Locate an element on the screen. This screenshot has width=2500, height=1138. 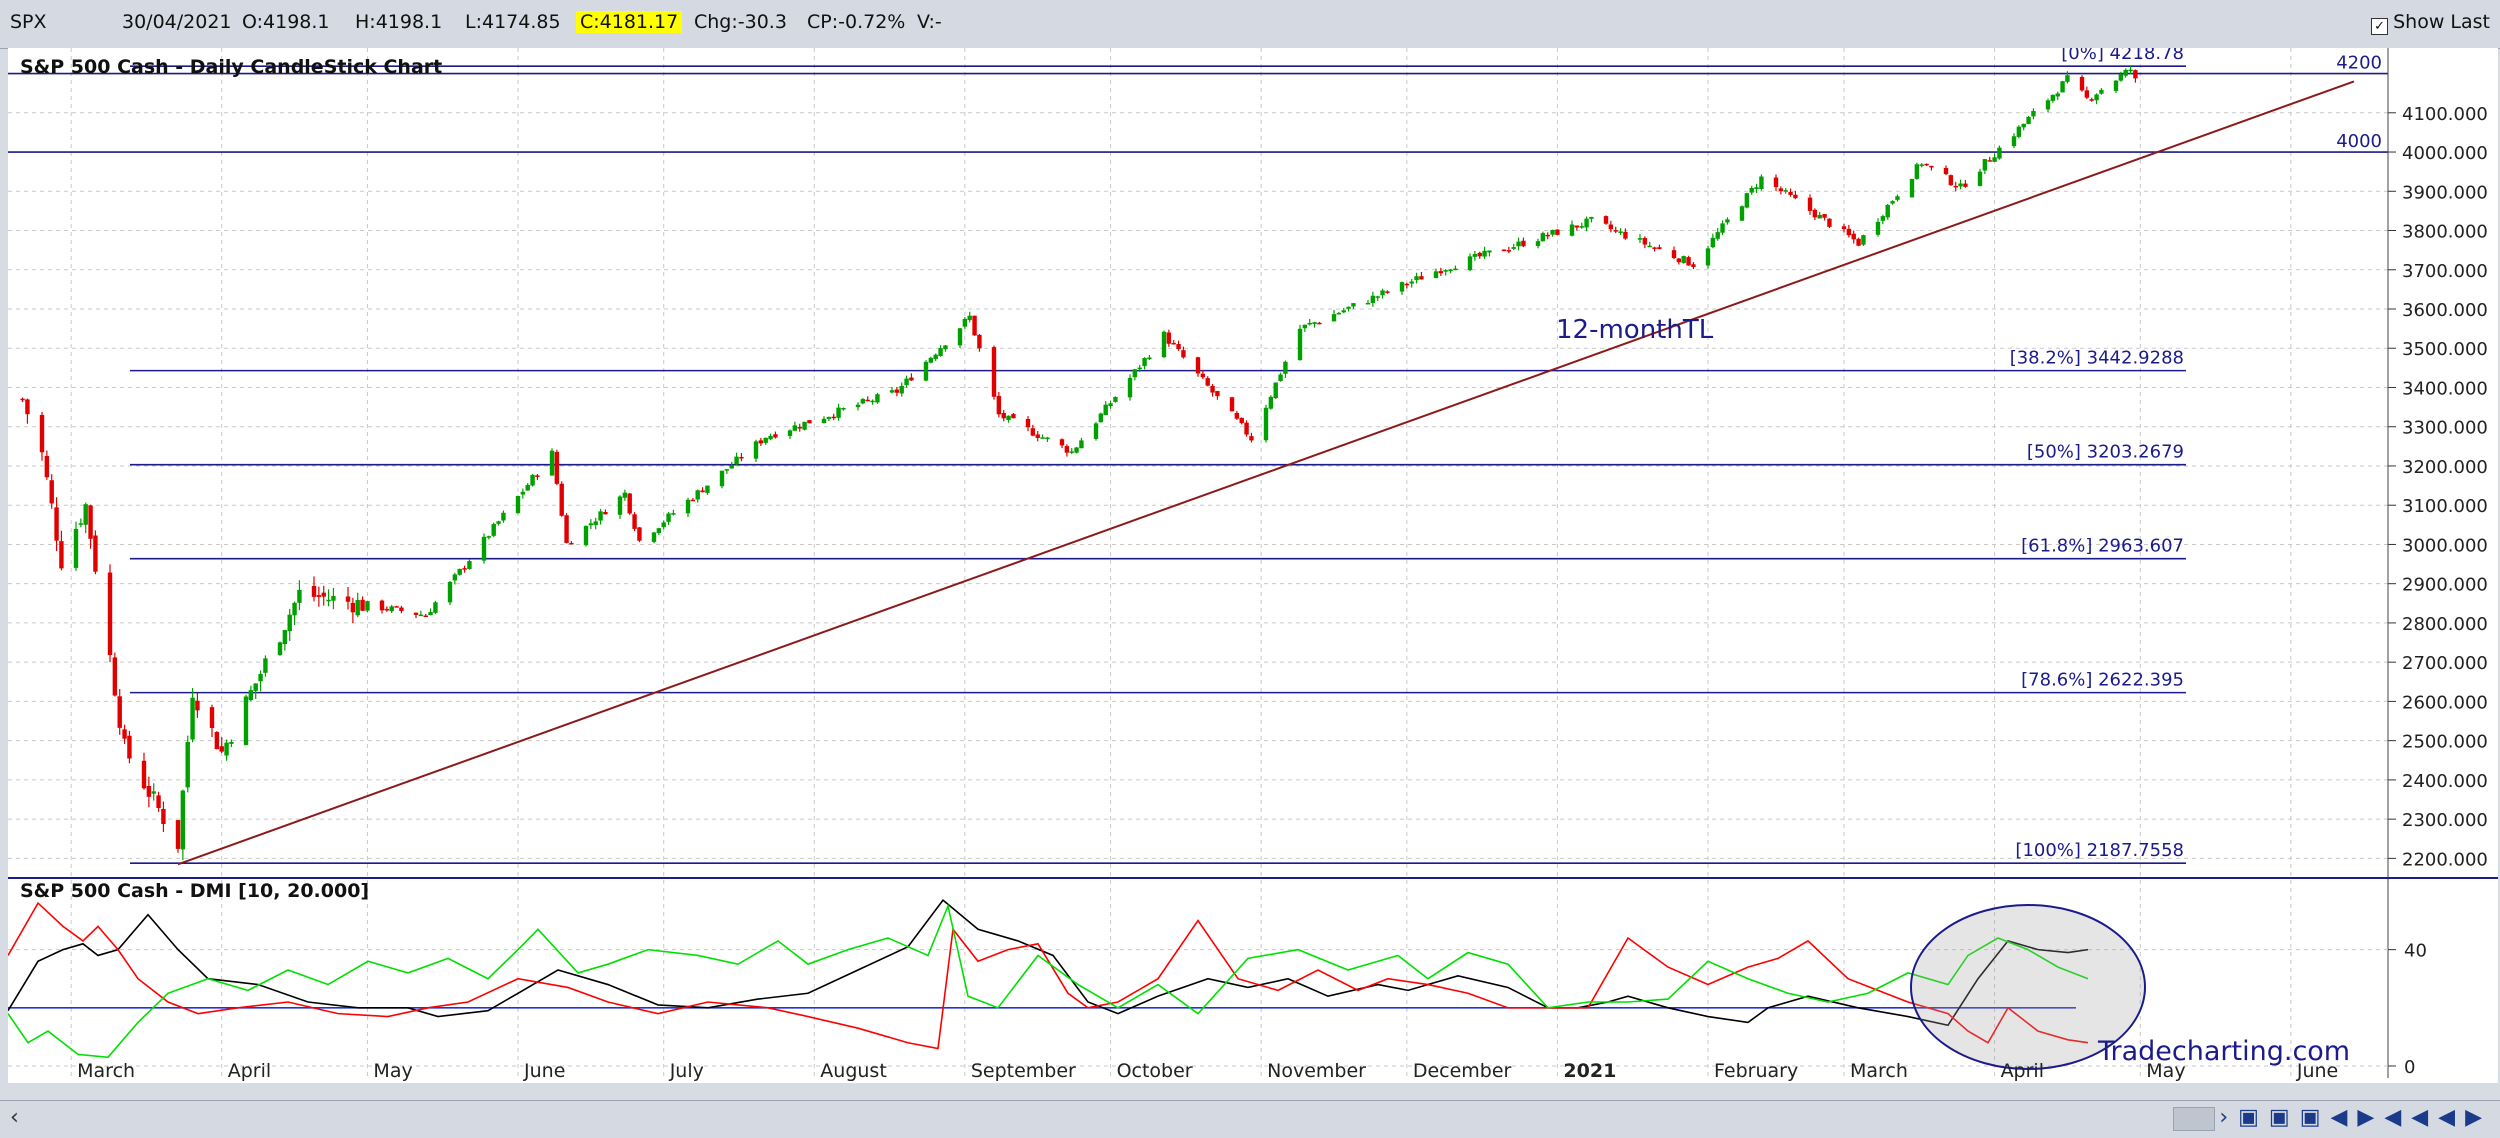
close-value: C:4181.17 is located at coordinates (629, 22).